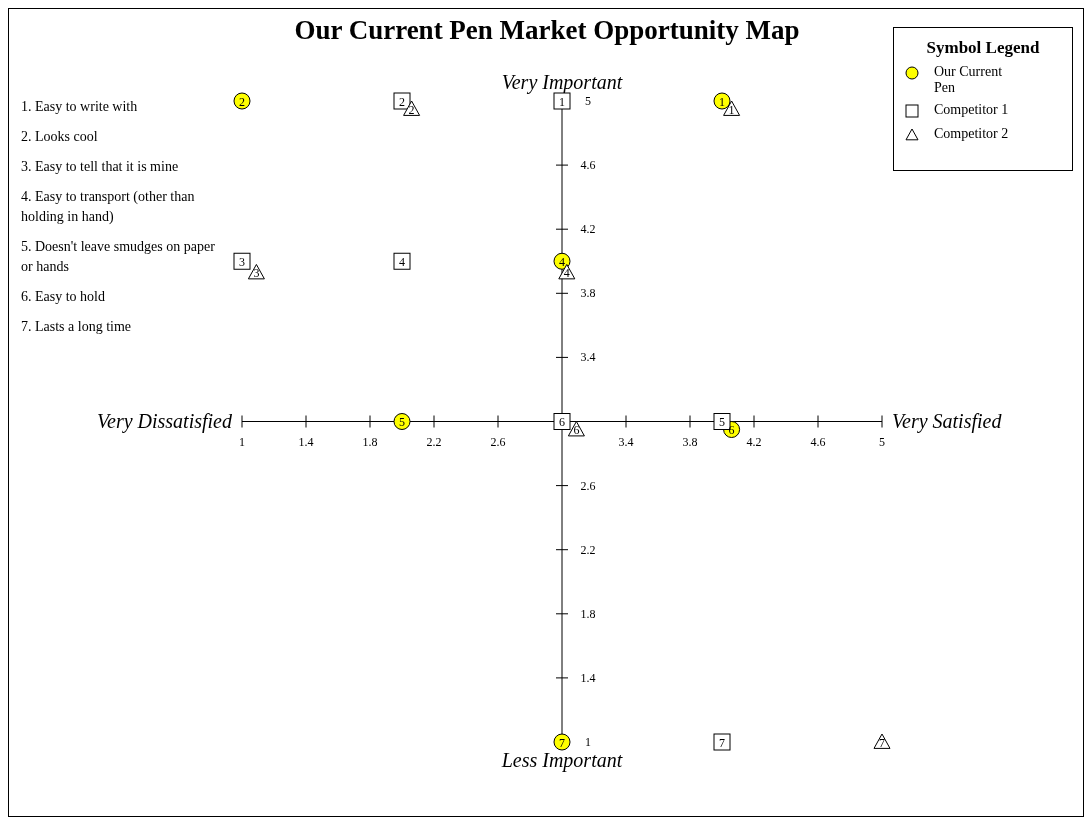 The height and width of the screenshot is (825, 1092). What do you see at coordinates (588, 613) in the screenshot?
I see `y-tick-label: 1.8` at bounding box center [588, 613].